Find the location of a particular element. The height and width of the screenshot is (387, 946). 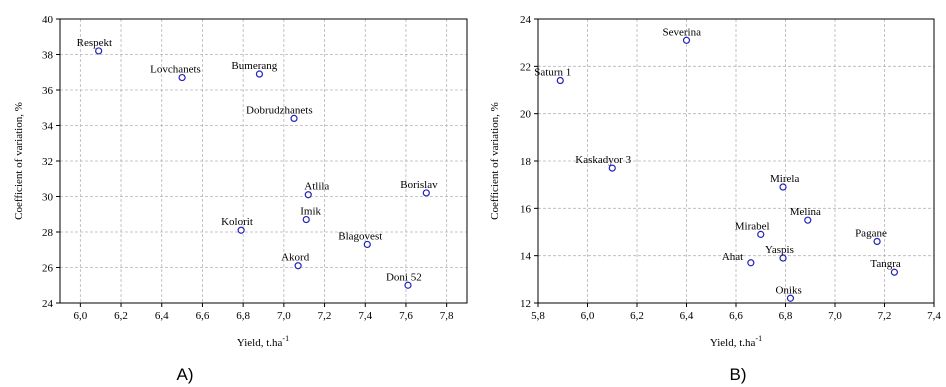

point-label: Borislav is located at coordinates (419, 185).